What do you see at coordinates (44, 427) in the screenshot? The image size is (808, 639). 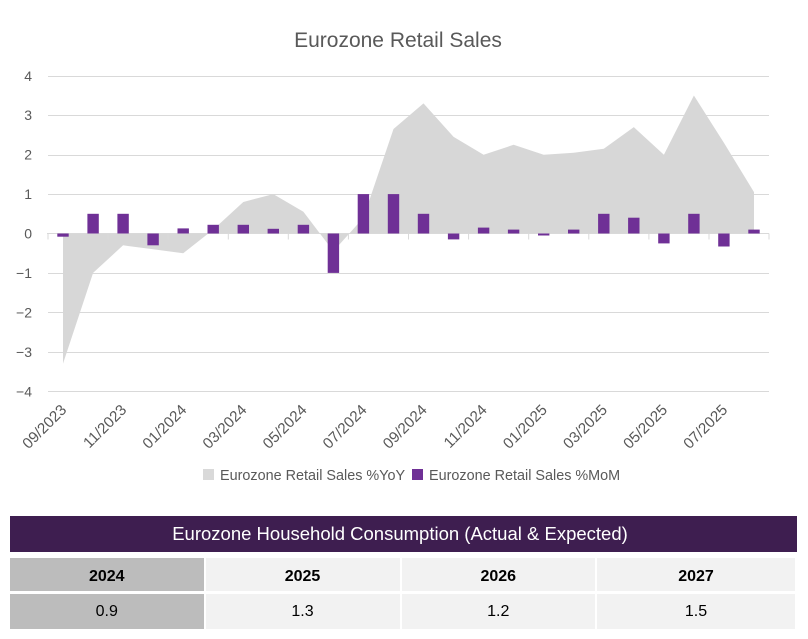 I see `svg-text: 09/2023` at bounding box center [44, 427].